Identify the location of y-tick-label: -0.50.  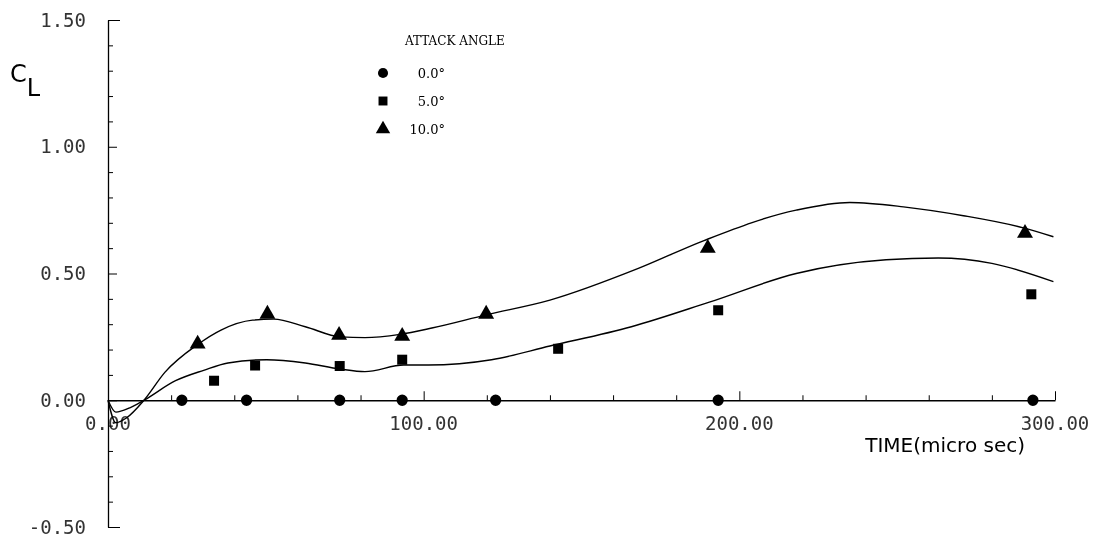
(57, 526).